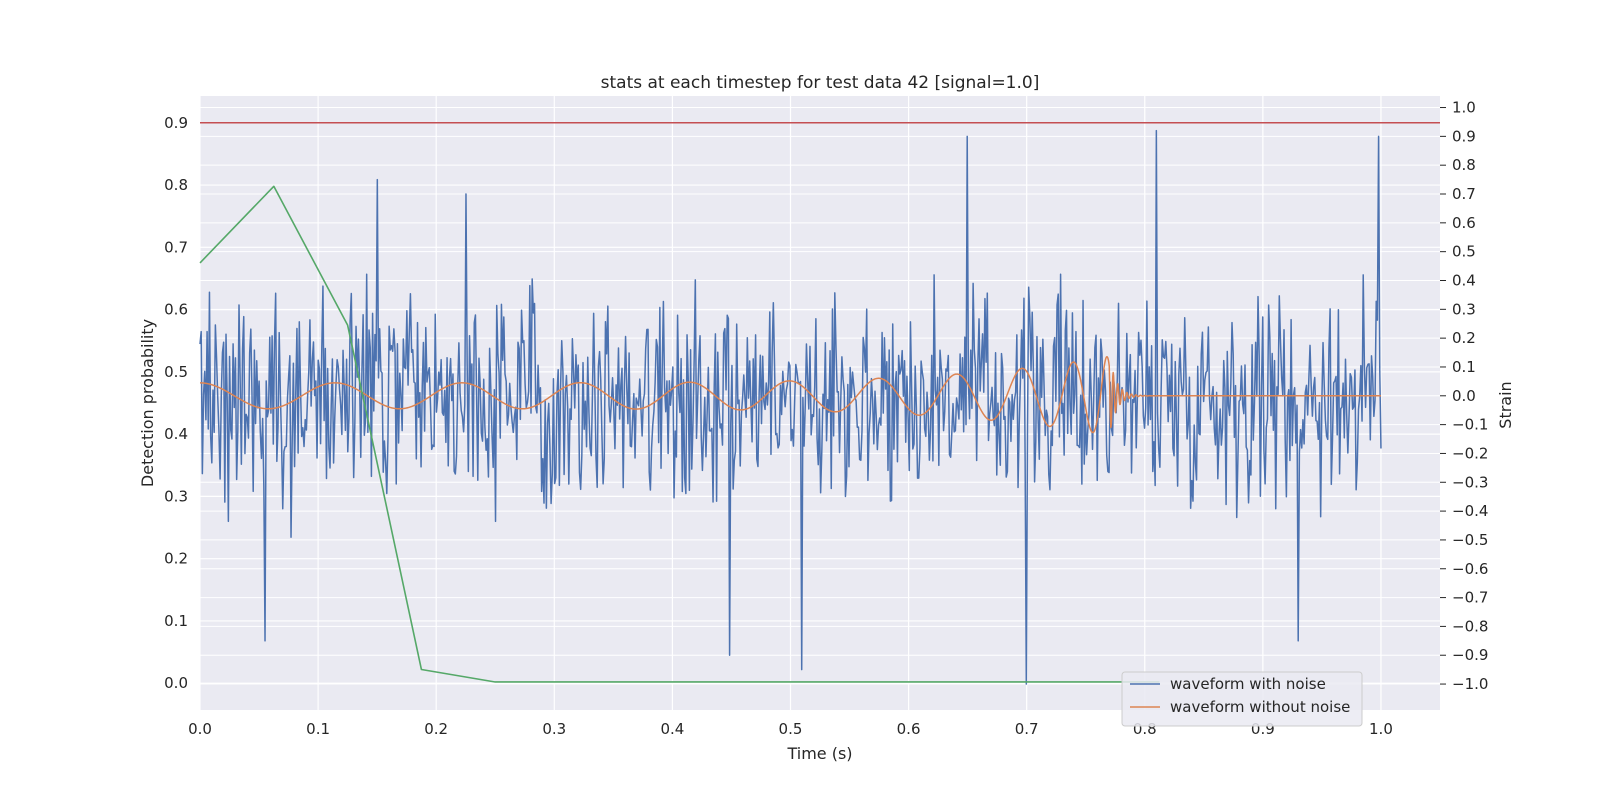  I want to click on legend-box, so click(1242, 699).